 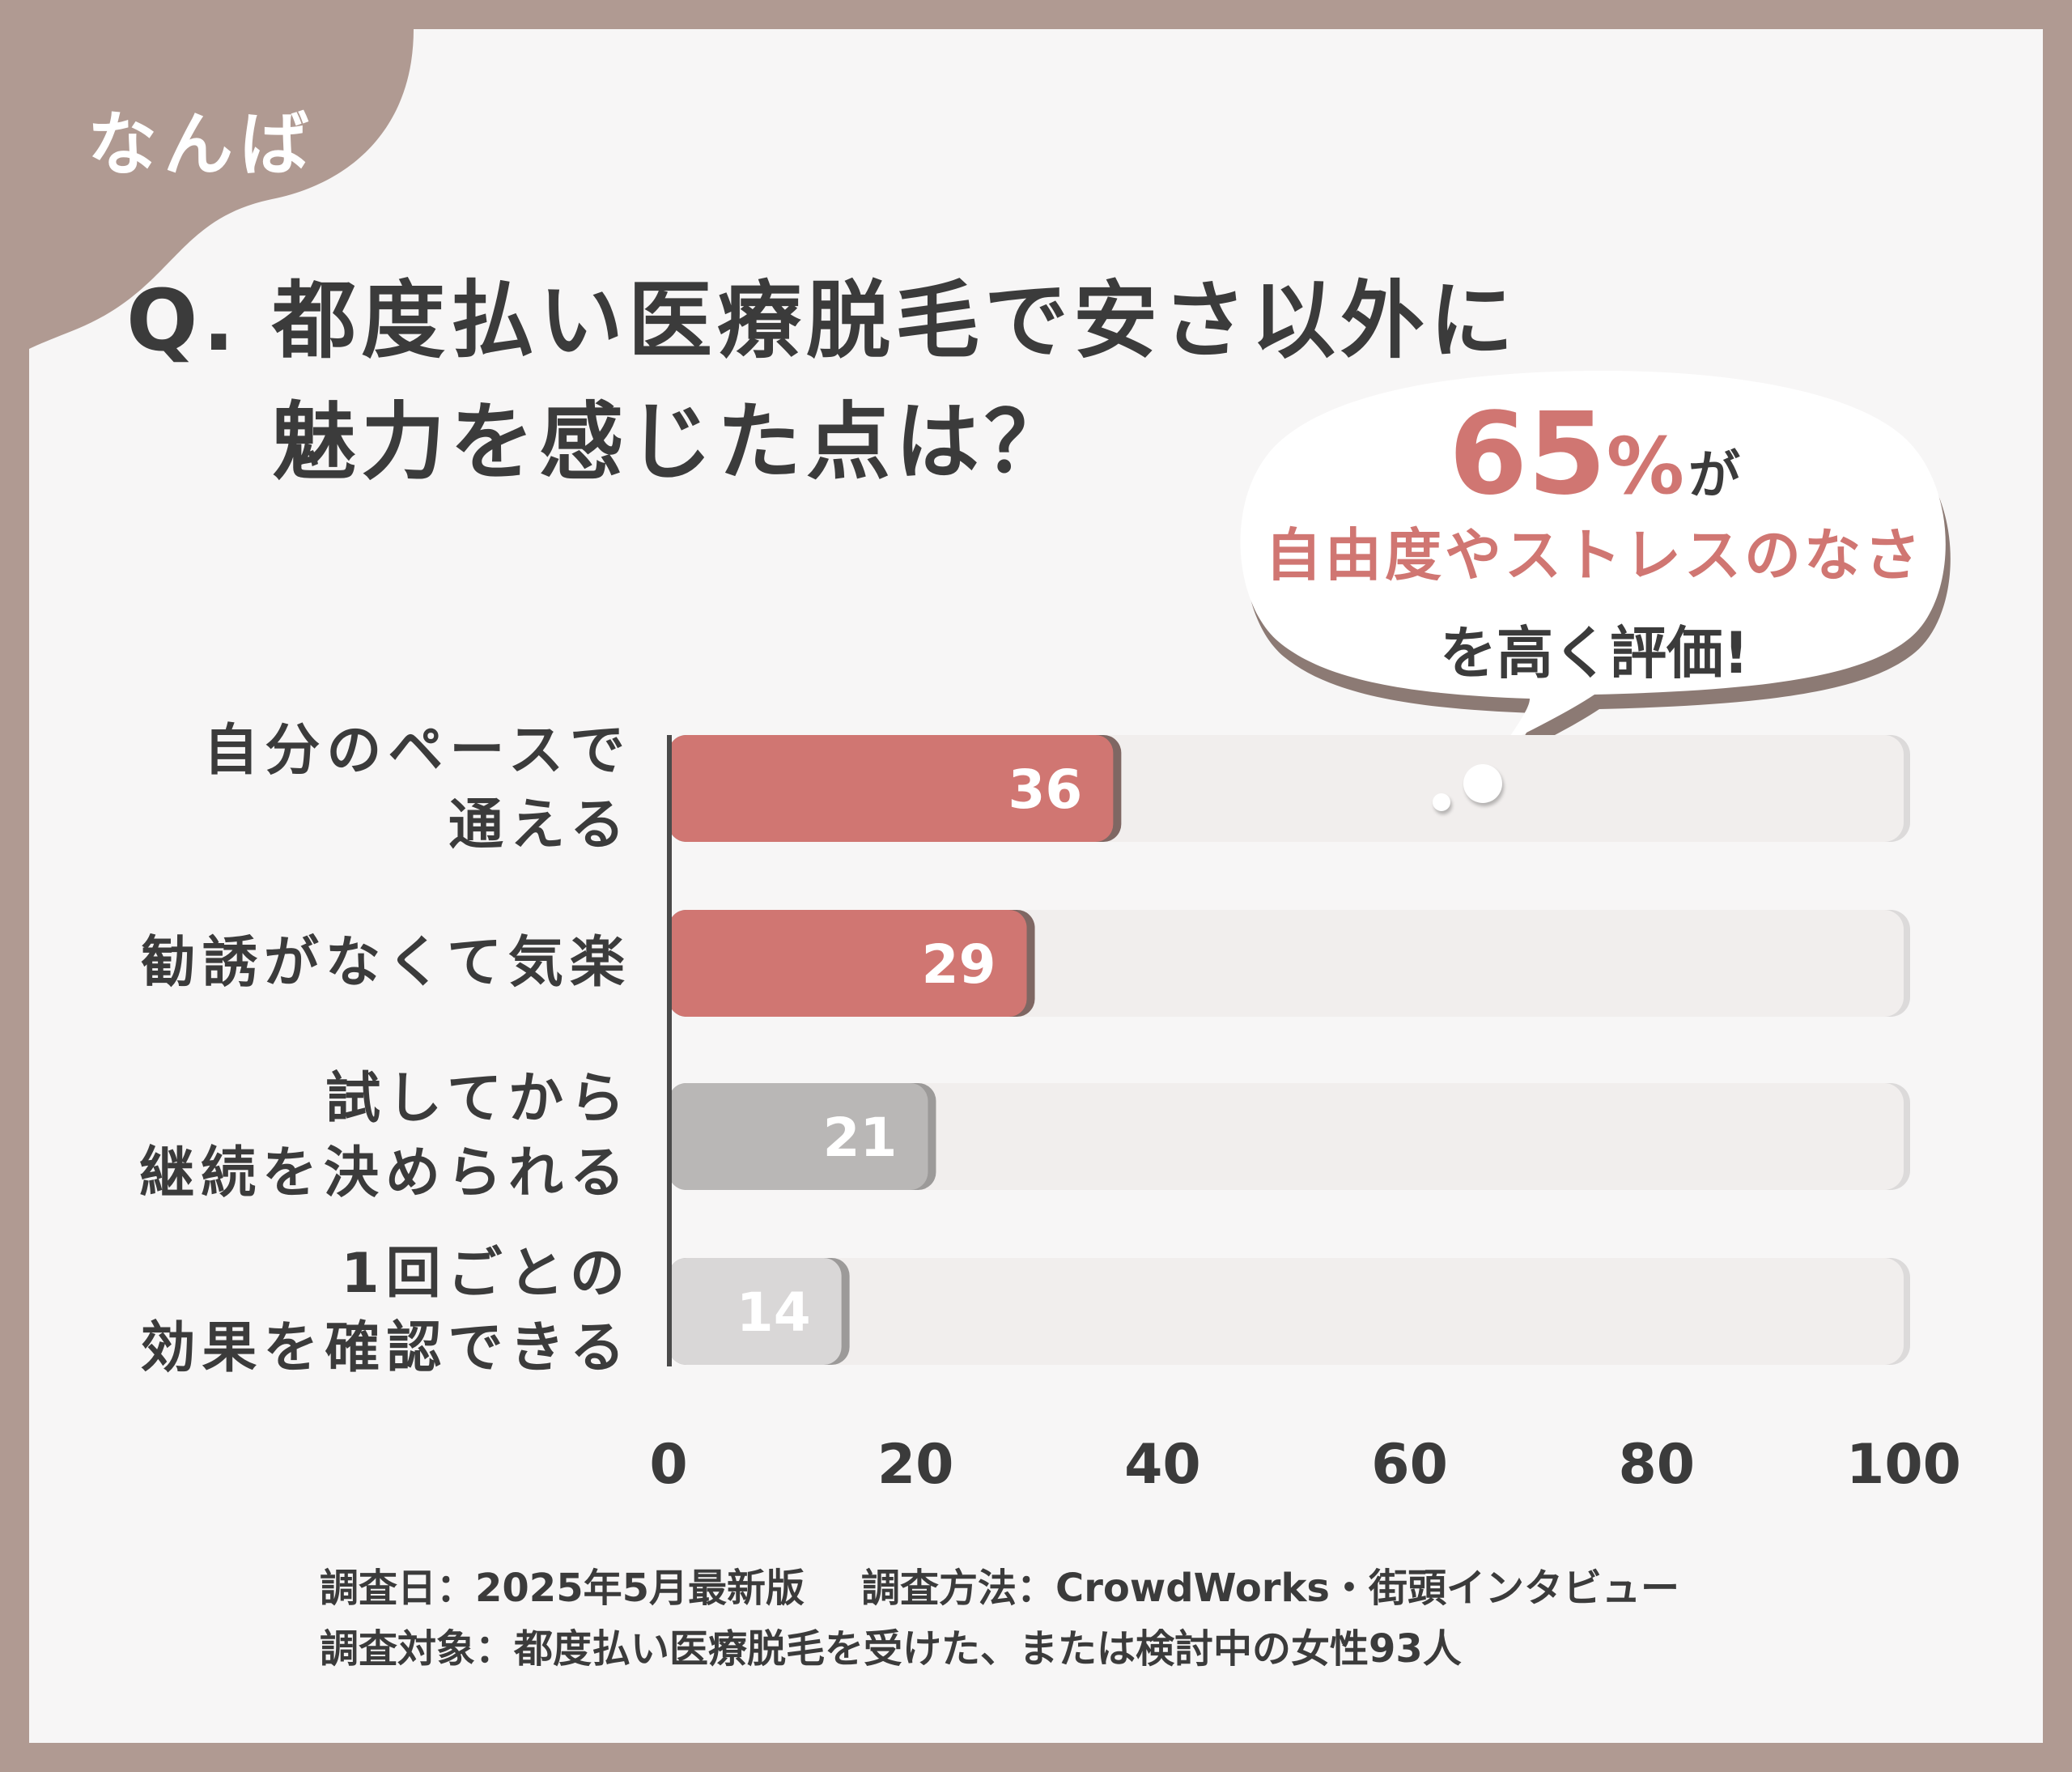 What do you see at coordinates (1594, 653) in the screenshot?
I see `callout-tail: を高く評価!` at bounding box center [1594, 653].